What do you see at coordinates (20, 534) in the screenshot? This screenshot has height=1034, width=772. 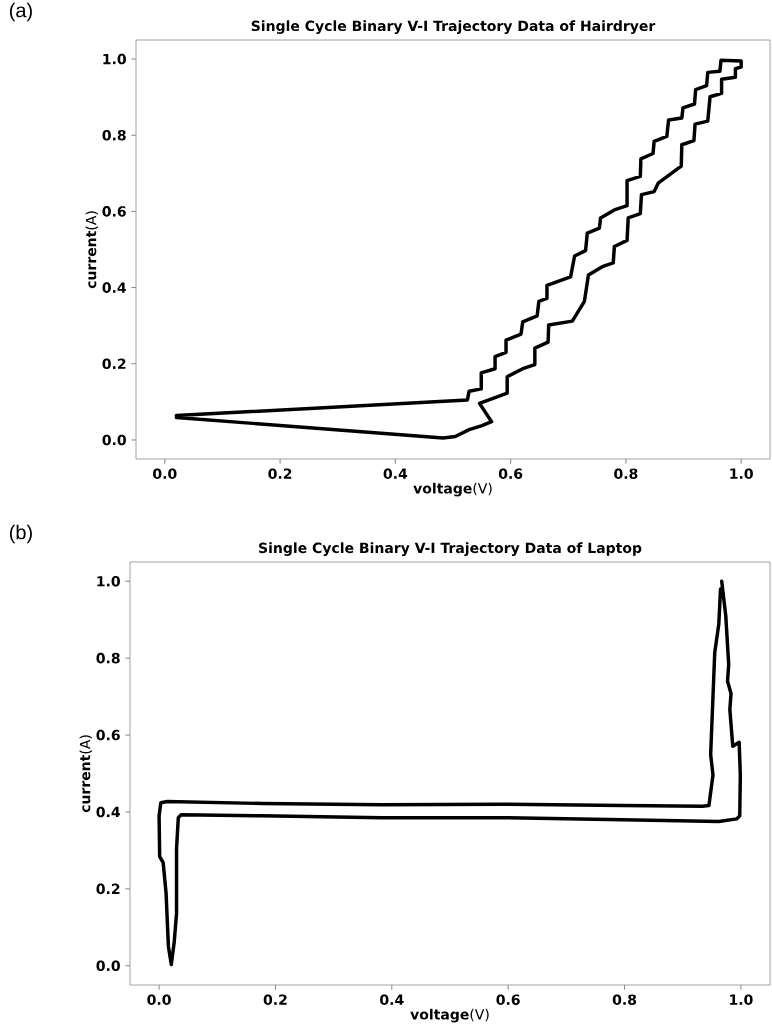 I see `text: (b)` at bounding box center [20, 534].